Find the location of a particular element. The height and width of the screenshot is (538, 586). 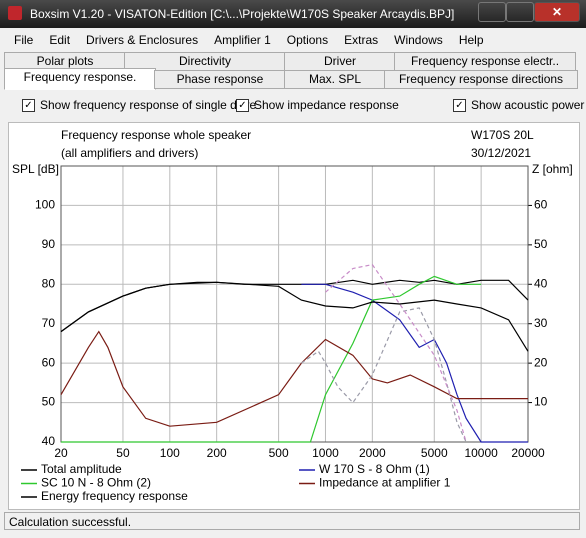

y2-axis-label: Z [ohm] is located at coordinates (552, 169).